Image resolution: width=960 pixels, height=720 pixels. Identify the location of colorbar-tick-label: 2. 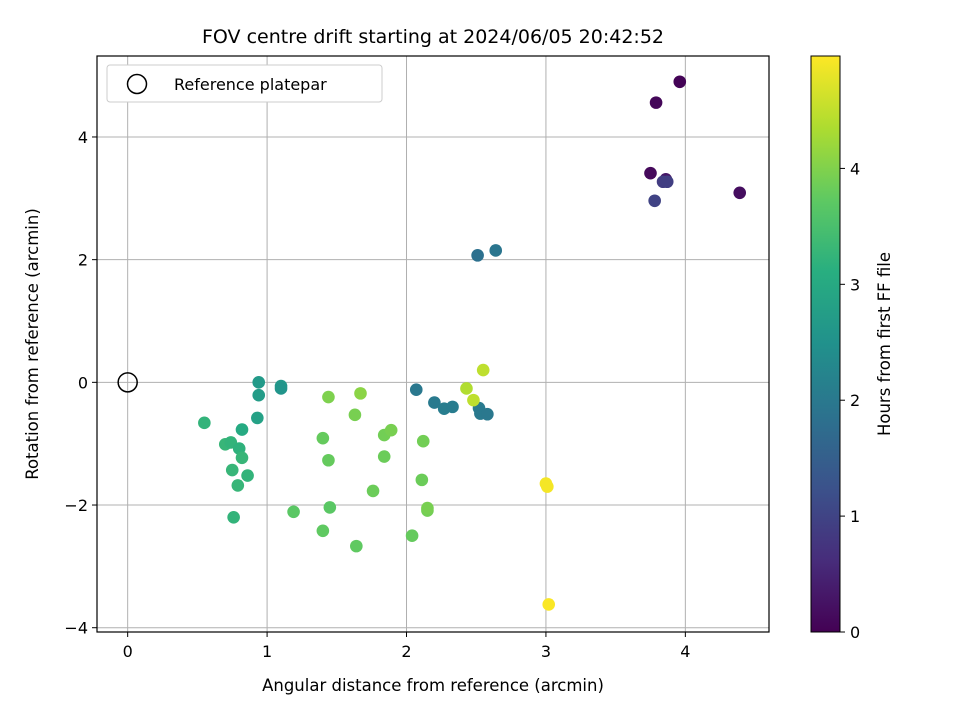
(855, 400).